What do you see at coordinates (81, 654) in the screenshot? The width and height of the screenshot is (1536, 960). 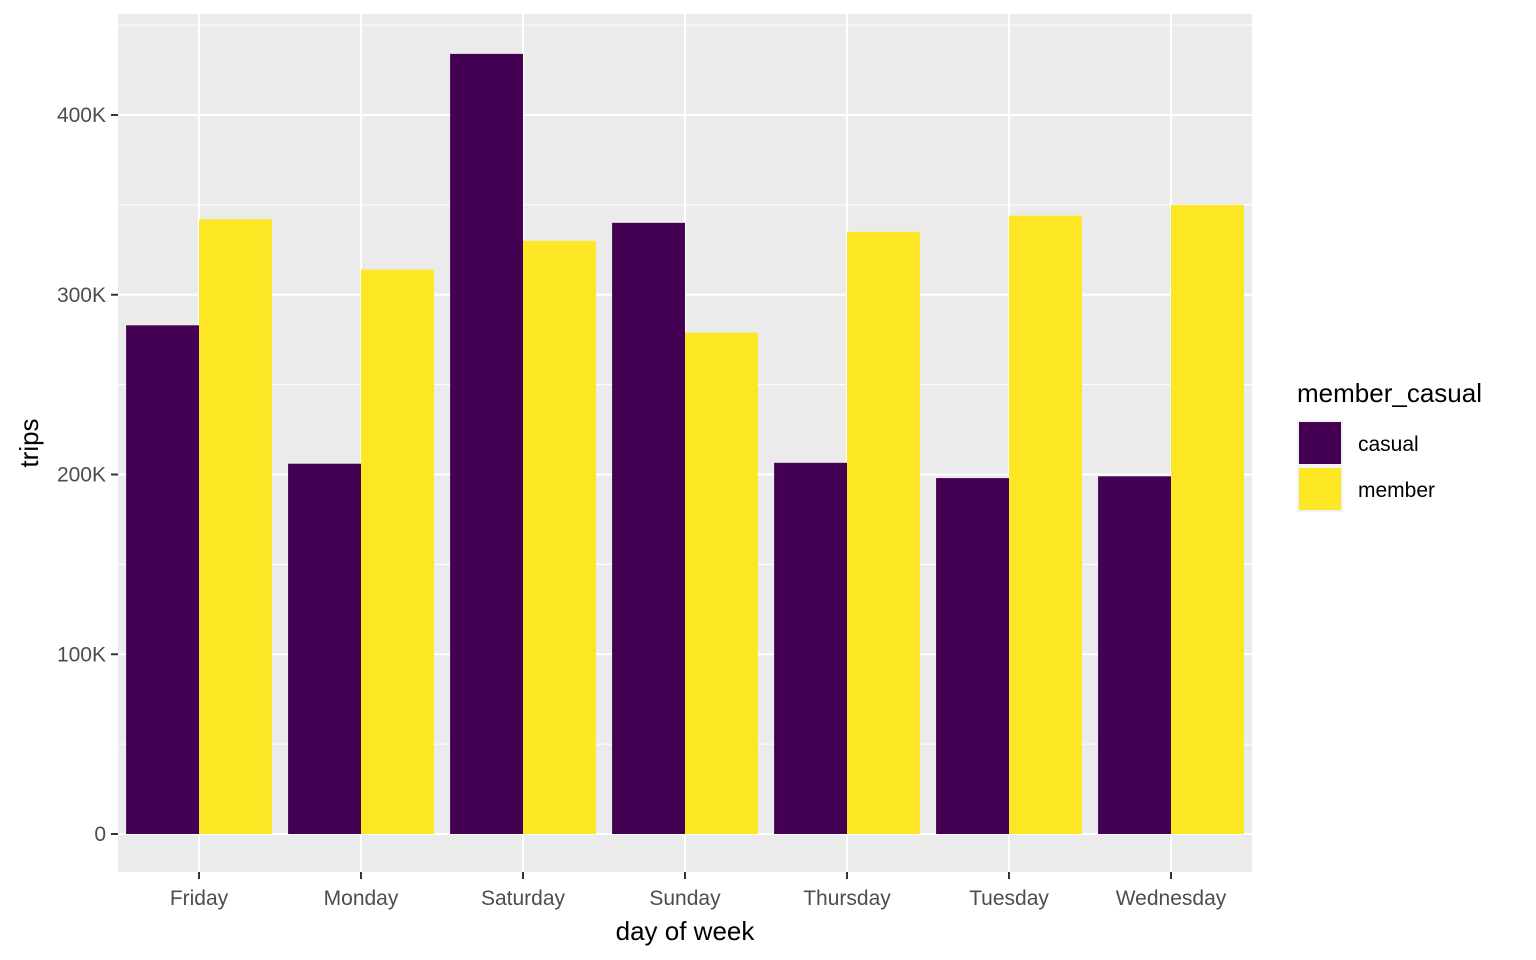 I see `y-tick-label: 100K` at bounding box center [81, 654].